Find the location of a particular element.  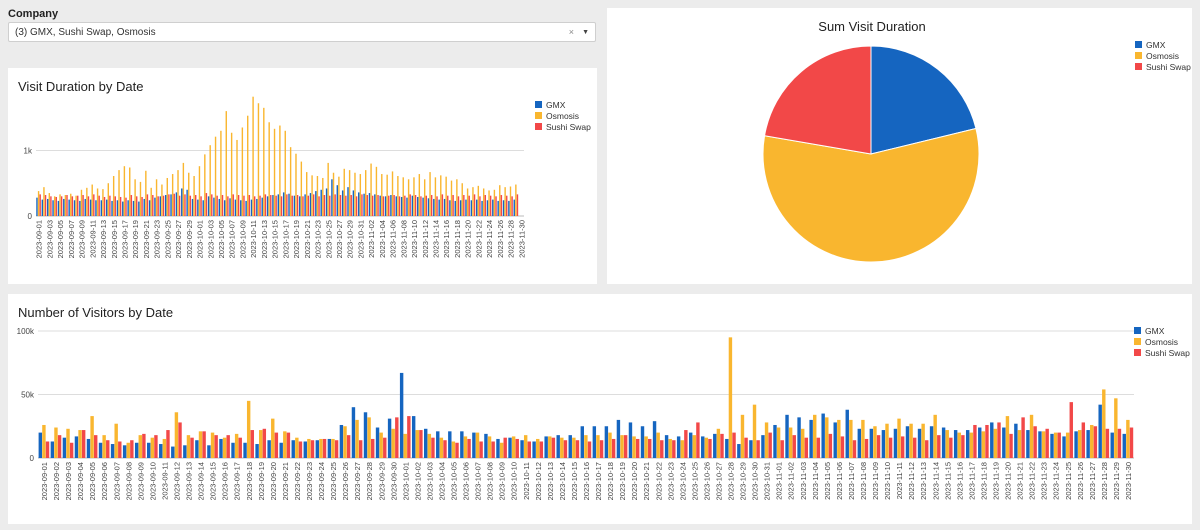

duration-xtick-label: 2023-11-18 is located at coordinates (457, 239).